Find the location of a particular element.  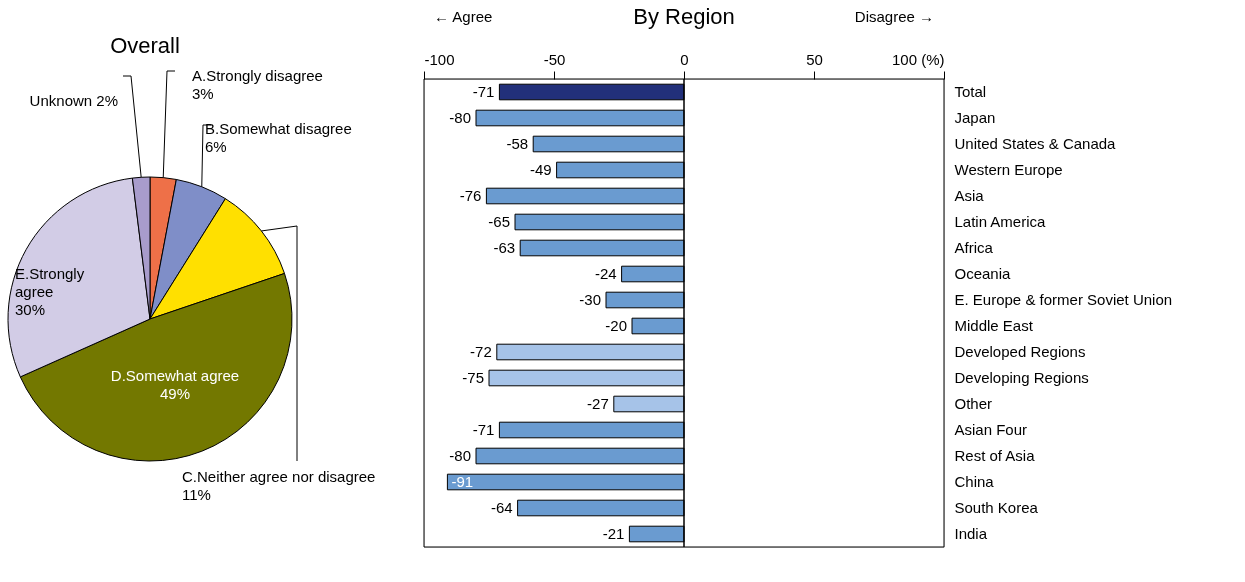

data-label: 3% is located at coordinates (203, 93).